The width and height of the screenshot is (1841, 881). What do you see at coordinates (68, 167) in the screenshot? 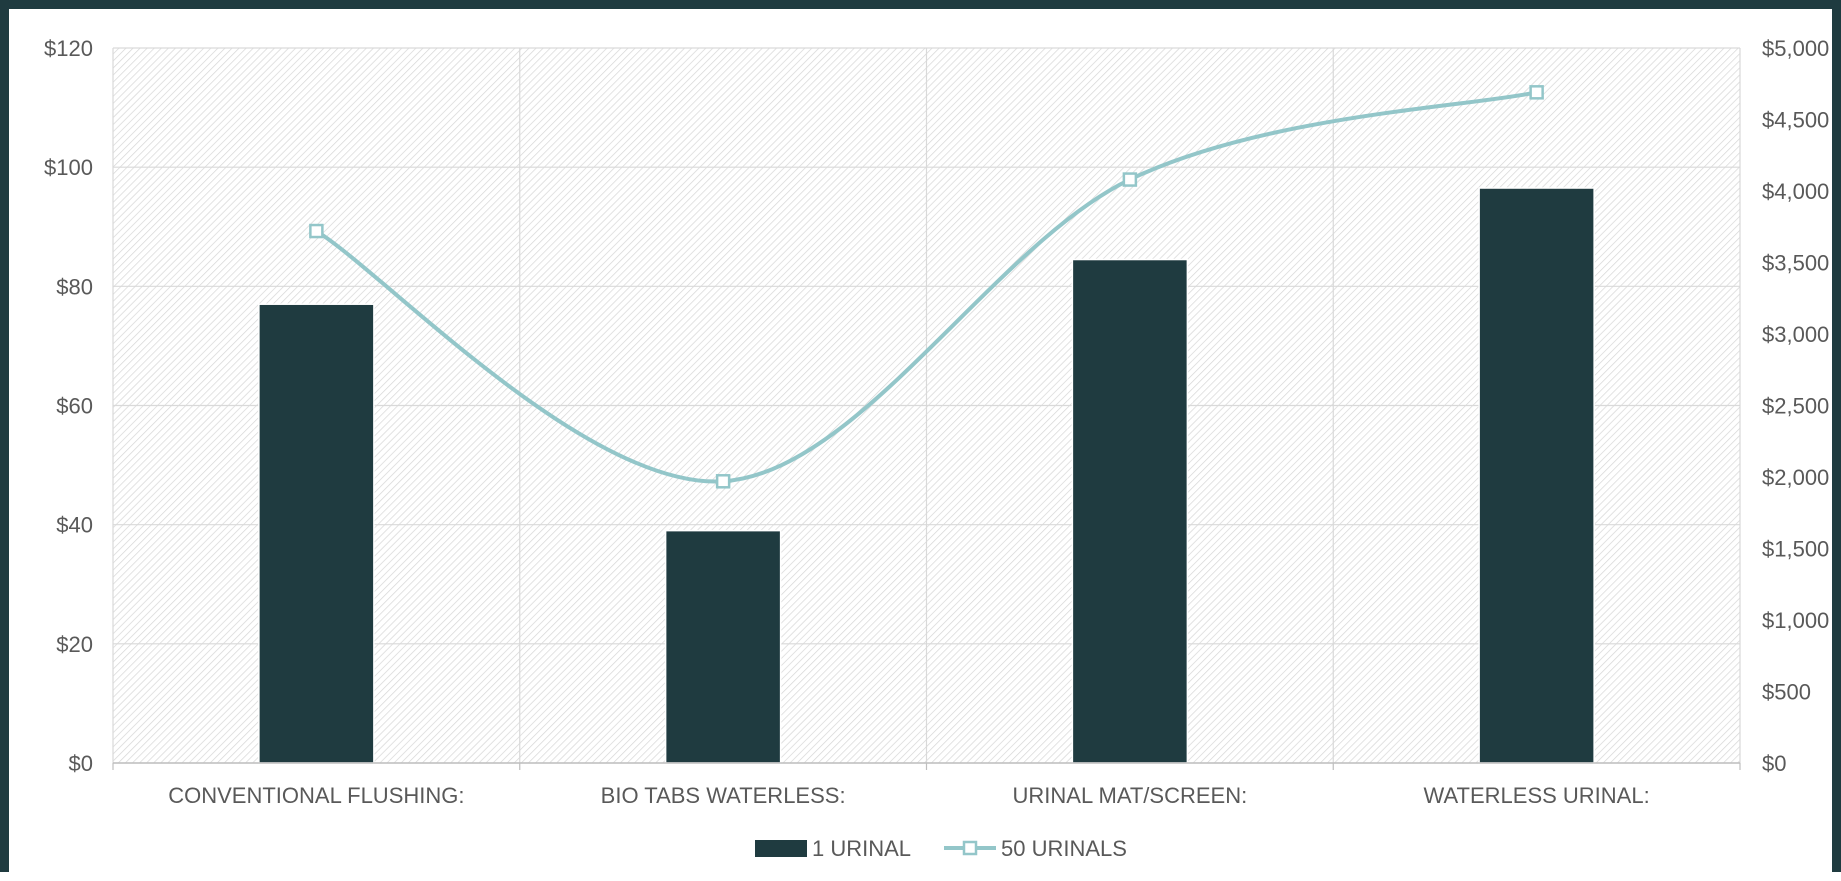
I see `y-left-tick-label: $100` at bounding box center [68, 167].